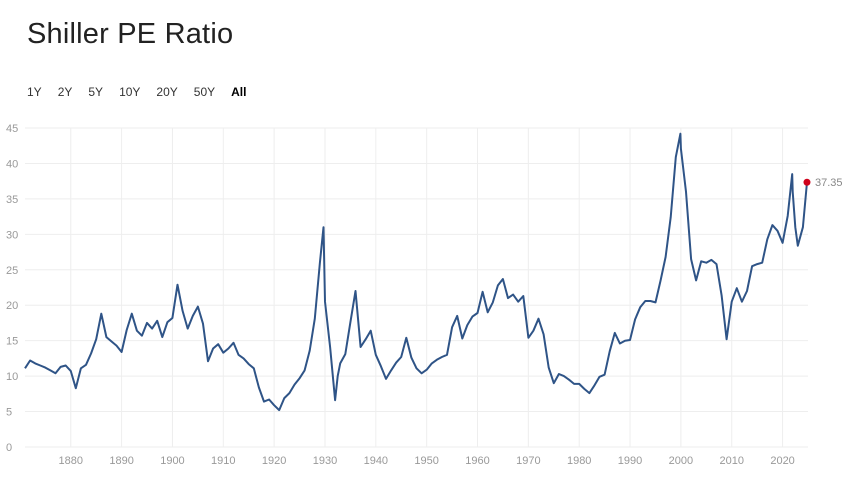 The image size is (856, 482). What do you see at coordinates (528, 461) in the screenshot?
I see `x-tick-label: 1970` at bounding box center [528, 461].